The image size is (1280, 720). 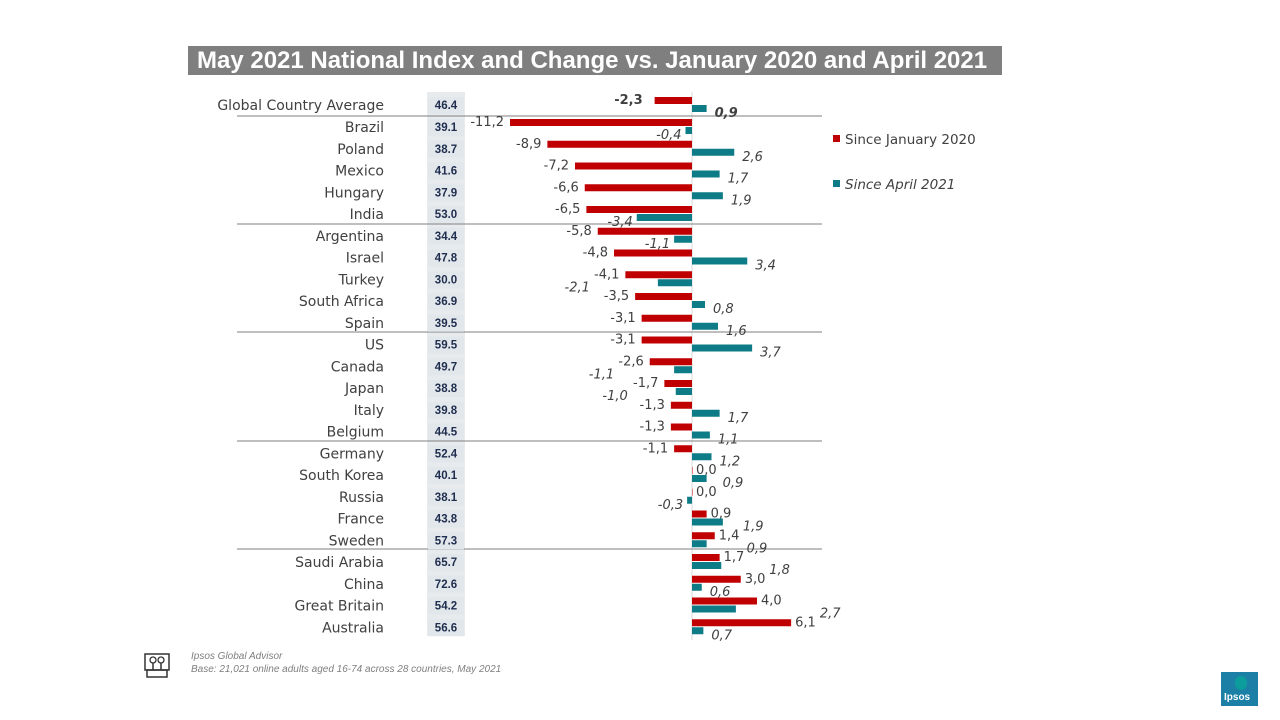 I want to click on label-since-jan-2020: 0,0, so click(x=706, y=492).